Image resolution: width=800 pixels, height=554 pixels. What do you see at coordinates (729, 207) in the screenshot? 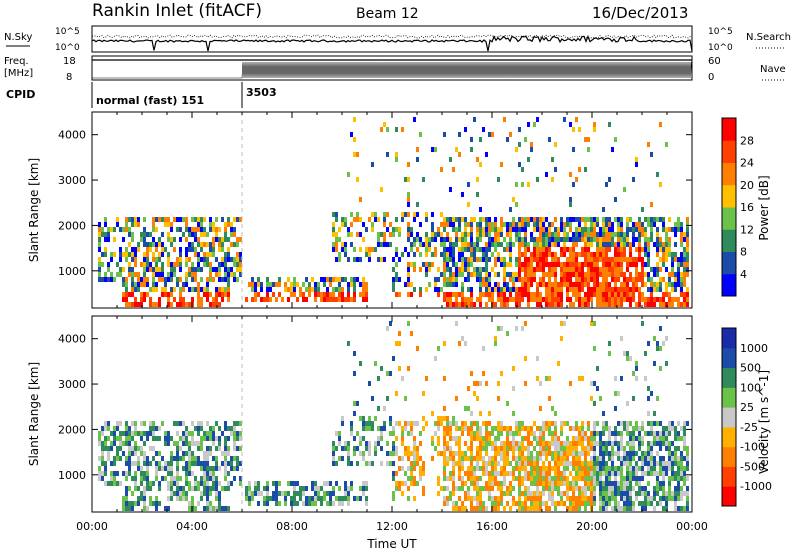
I see `power-colorbar-frame` at bounding box center [729, 207].